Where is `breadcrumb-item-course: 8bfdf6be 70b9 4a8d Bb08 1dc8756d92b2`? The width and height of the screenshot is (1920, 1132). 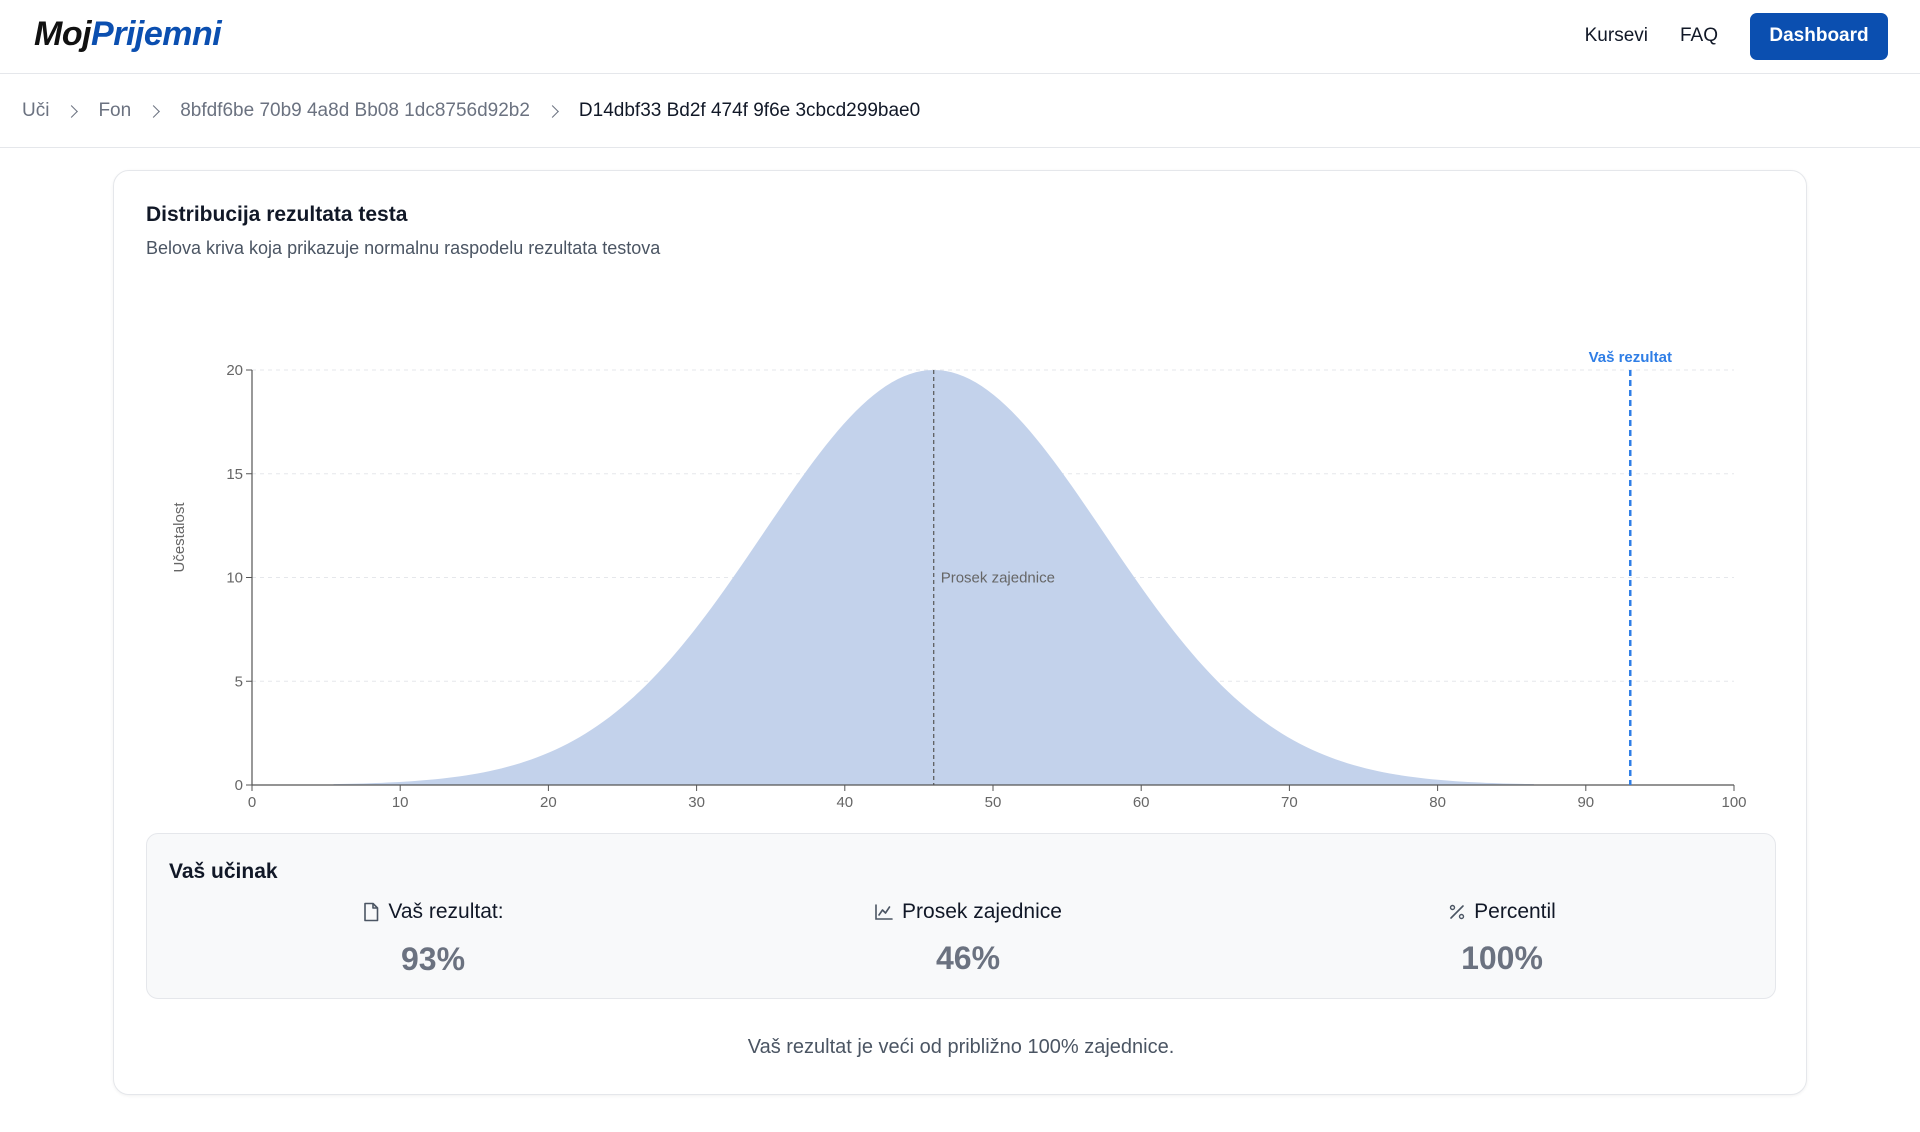
breadcrumb-item-course: 8bfdf6be 70b9 4a8d Bb08 1dc8756d92b2 is located at coordinates (355, 110).